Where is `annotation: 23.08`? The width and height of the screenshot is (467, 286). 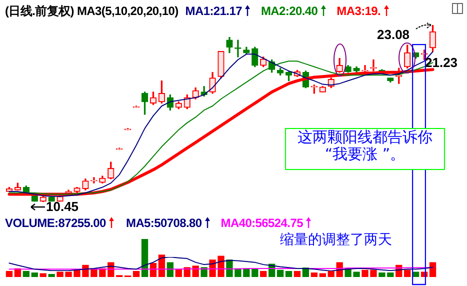 annotation: 23.08 is located at coordinates (393, 34).